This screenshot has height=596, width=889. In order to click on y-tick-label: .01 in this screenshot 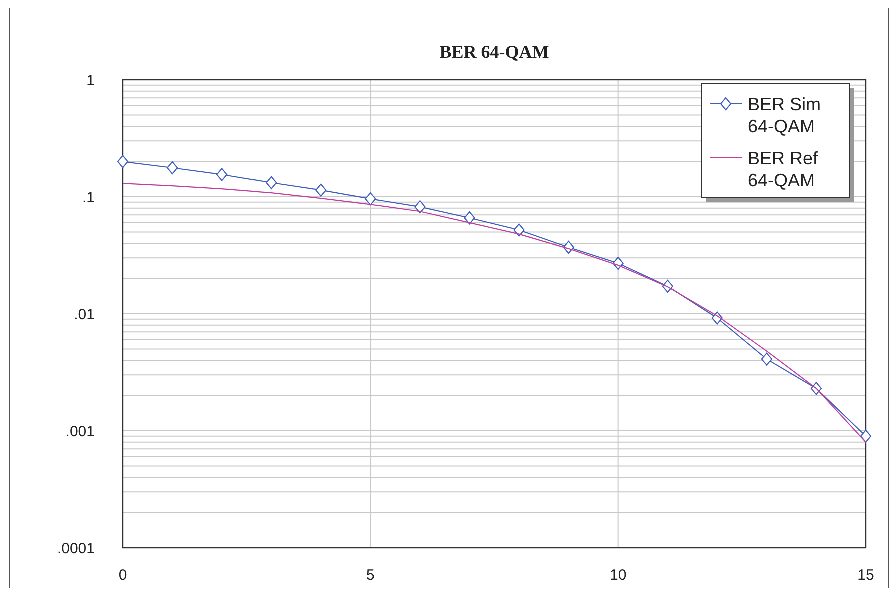, I will do `click(84, 315)`.